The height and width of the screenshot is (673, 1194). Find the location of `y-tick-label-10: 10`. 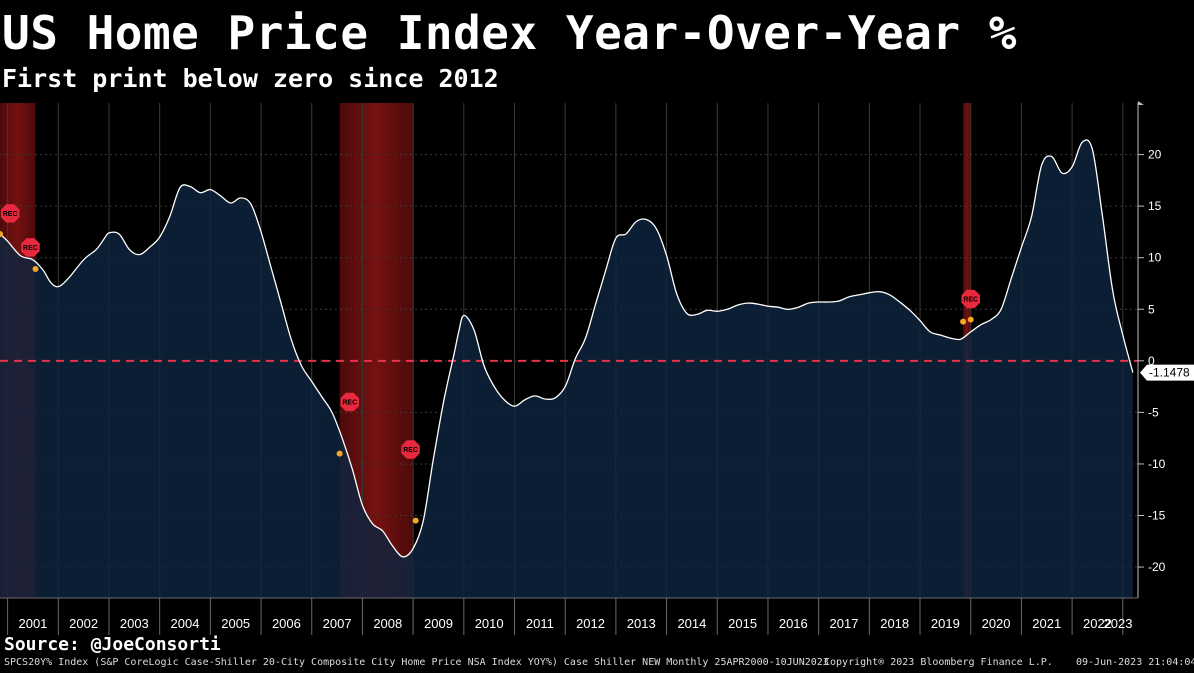

y-tick-label-10: 10 is located at coordinates (1155, 258).